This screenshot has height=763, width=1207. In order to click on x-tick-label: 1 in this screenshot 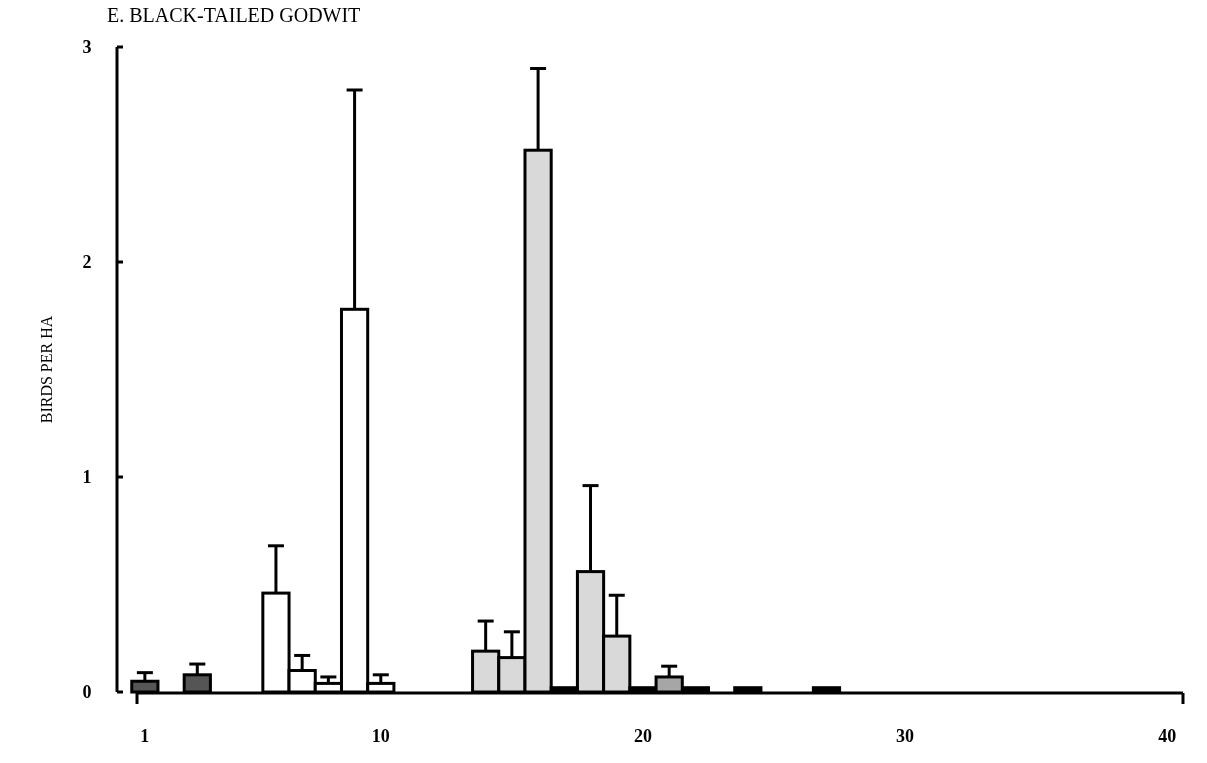, I will do `click(145, 736)`.